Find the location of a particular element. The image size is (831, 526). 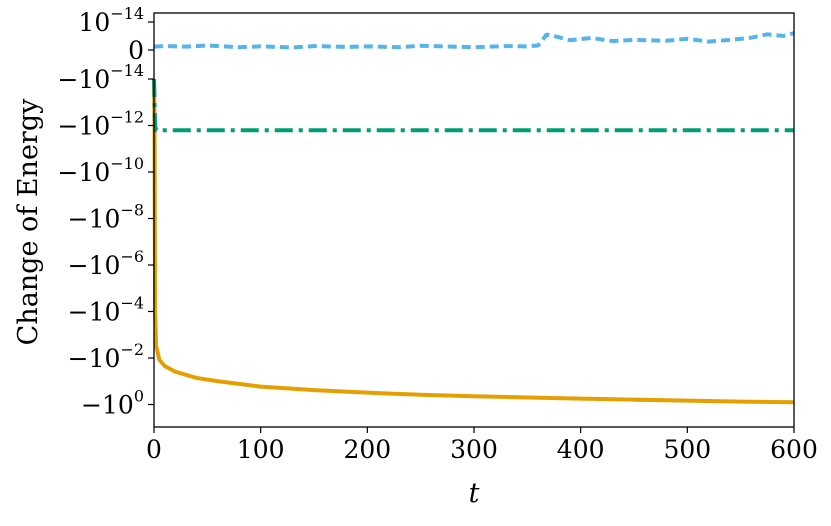

y-tick-label: 0 is located at coordinates (136, 50).